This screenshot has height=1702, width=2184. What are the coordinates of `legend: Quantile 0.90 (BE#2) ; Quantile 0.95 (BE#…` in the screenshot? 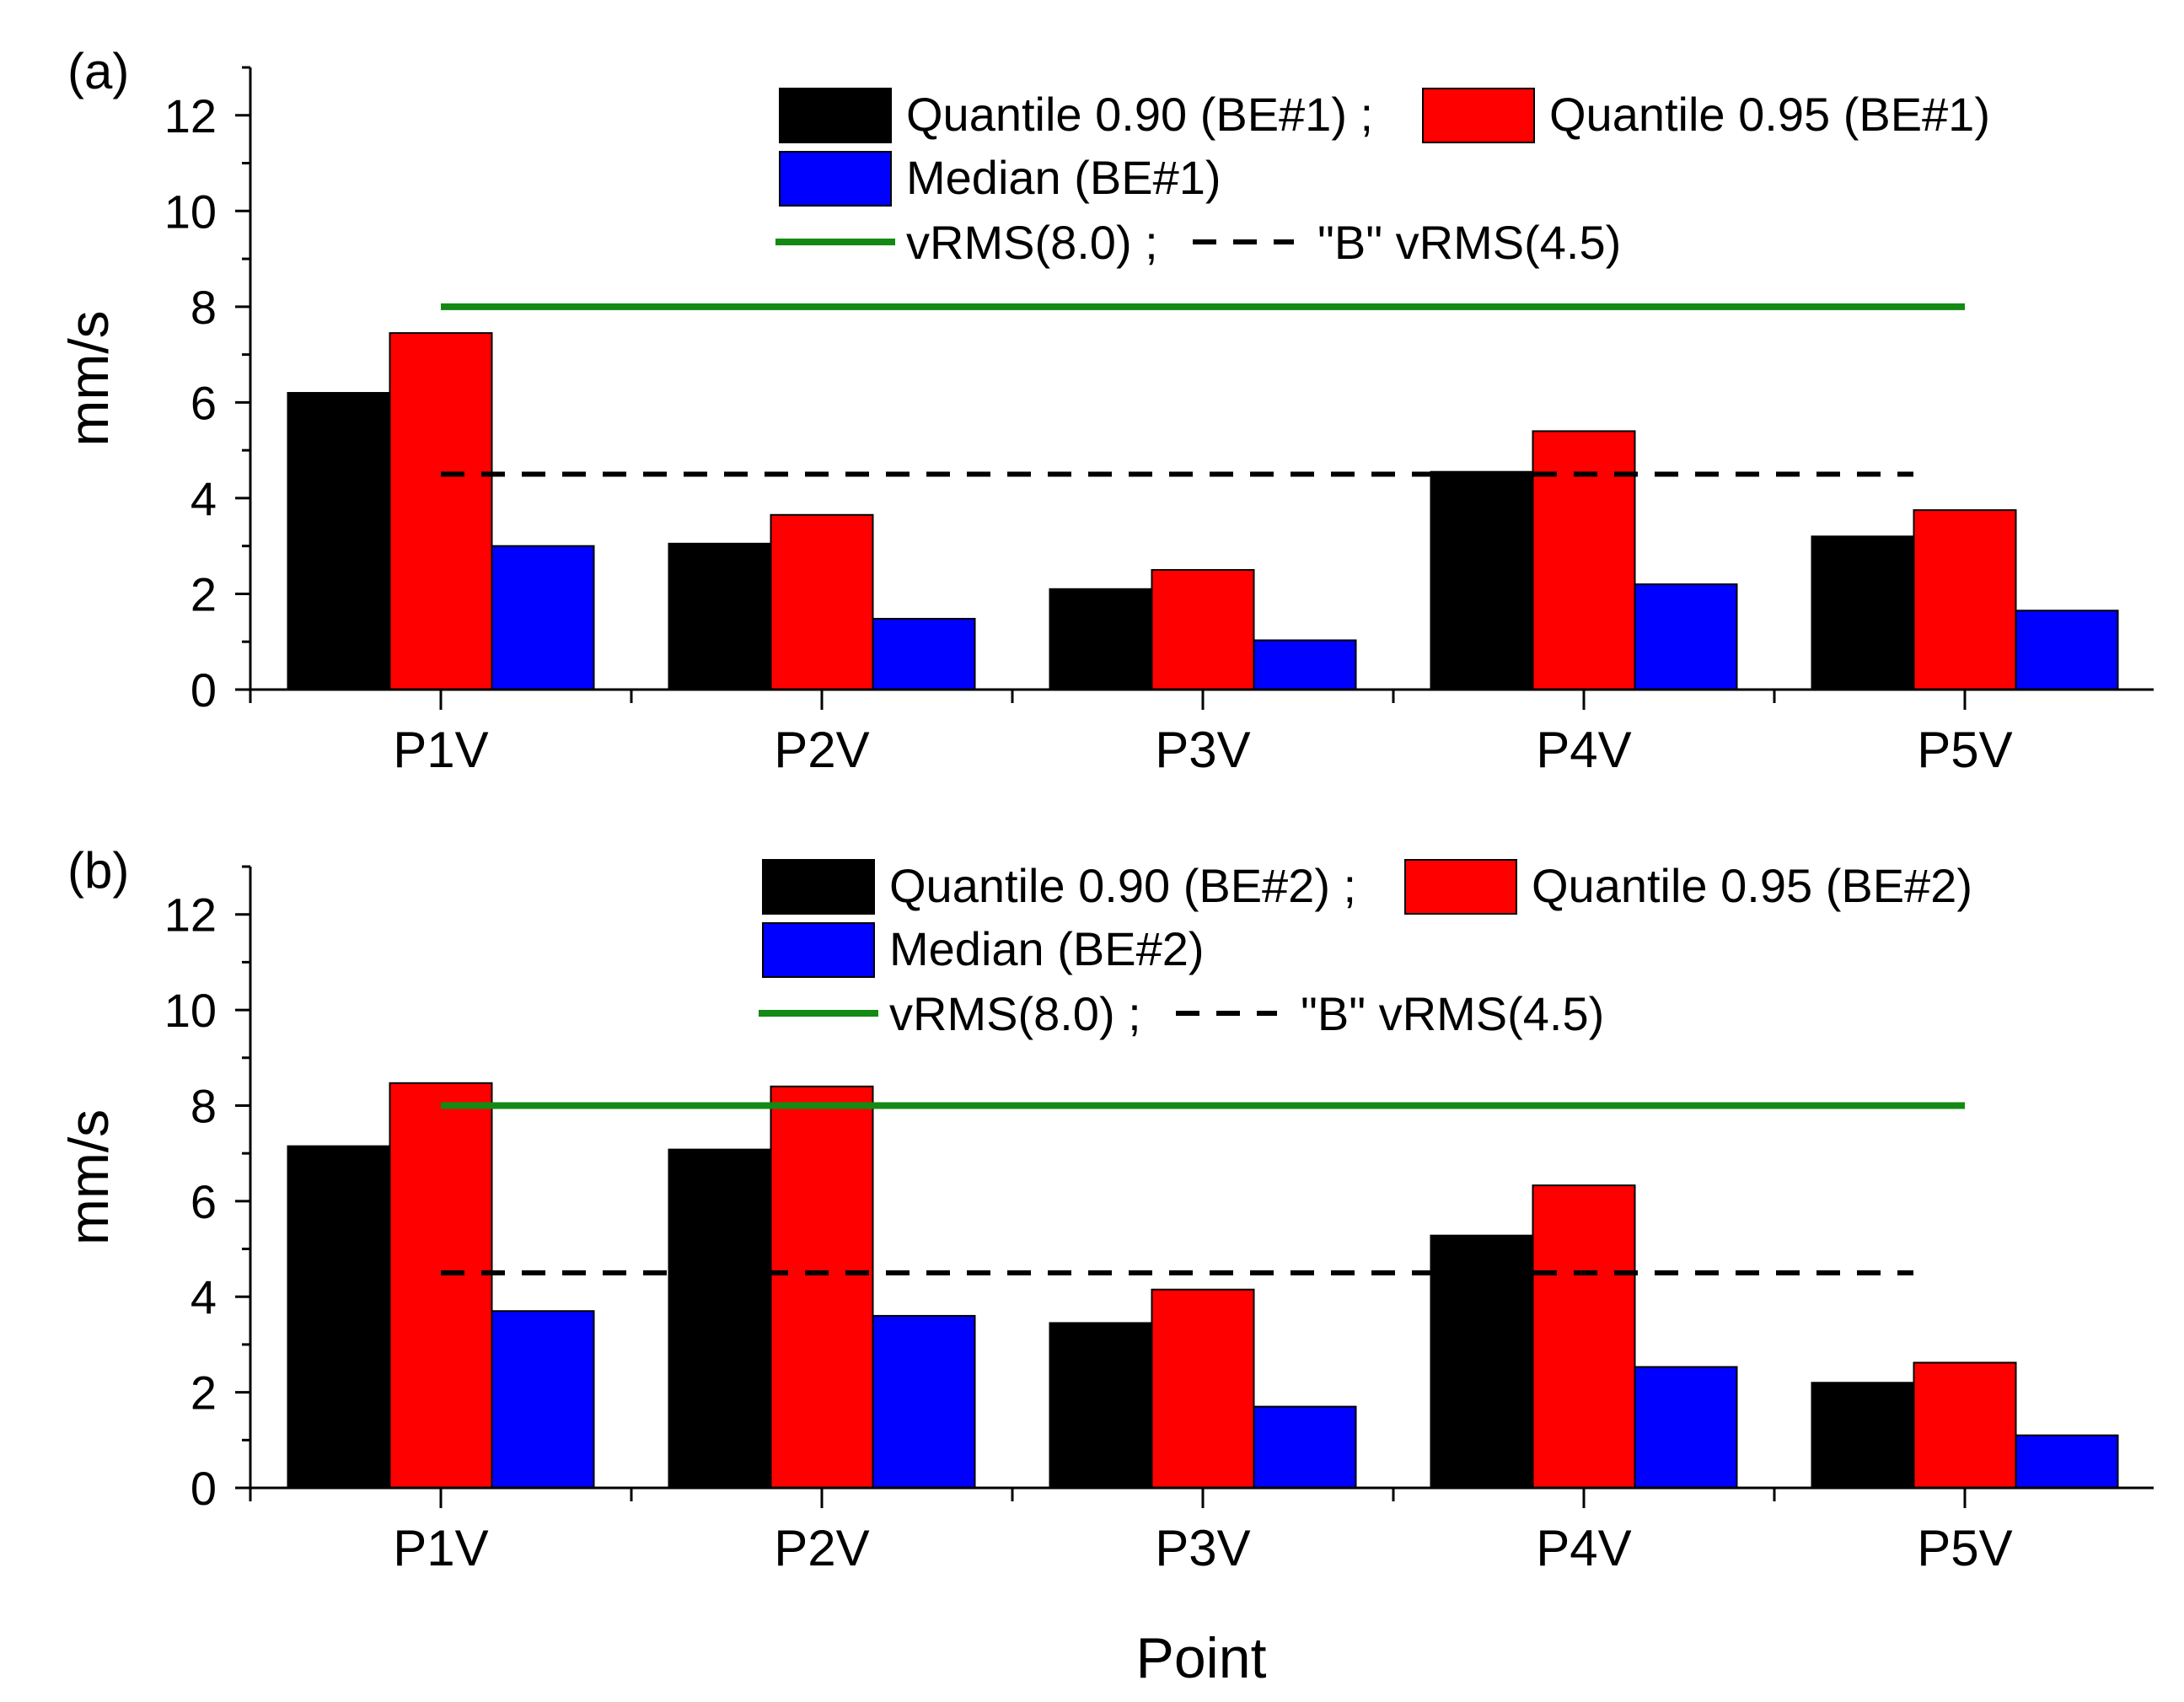 It's located at (1365, 949).